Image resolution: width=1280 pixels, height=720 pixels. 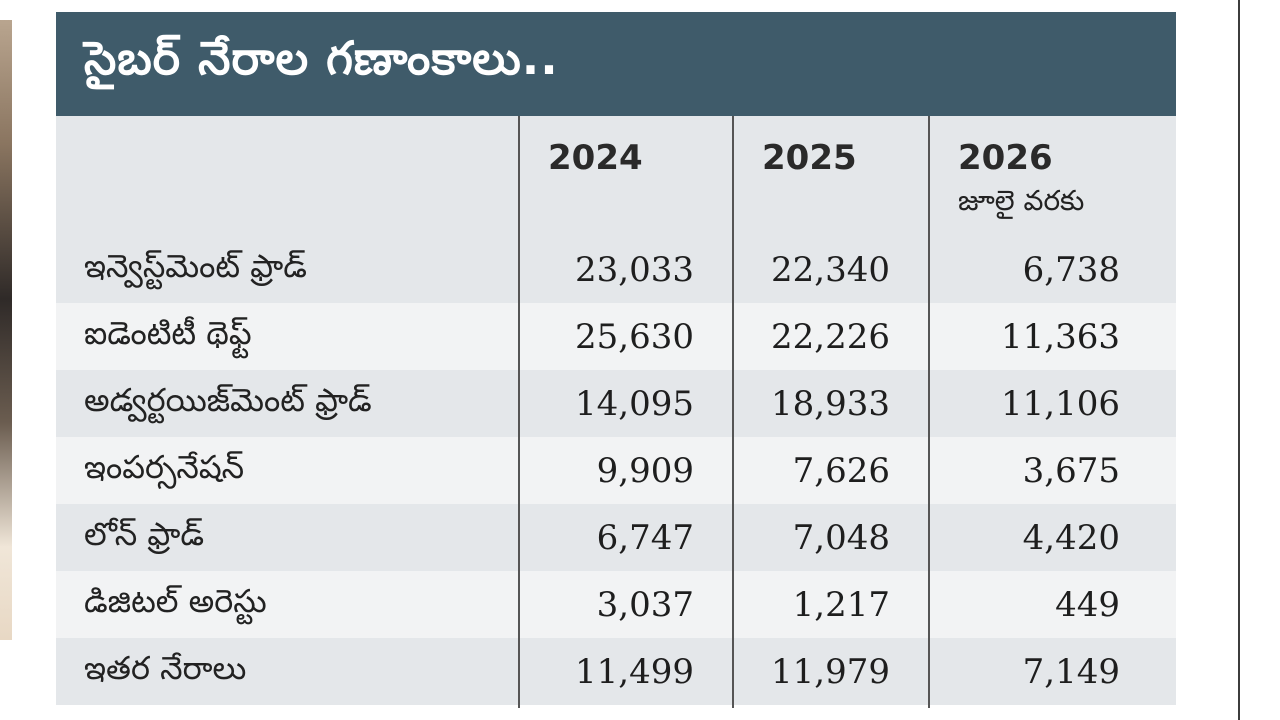 I want to click on value-2024: 11,499, so click(x=634, y=671).